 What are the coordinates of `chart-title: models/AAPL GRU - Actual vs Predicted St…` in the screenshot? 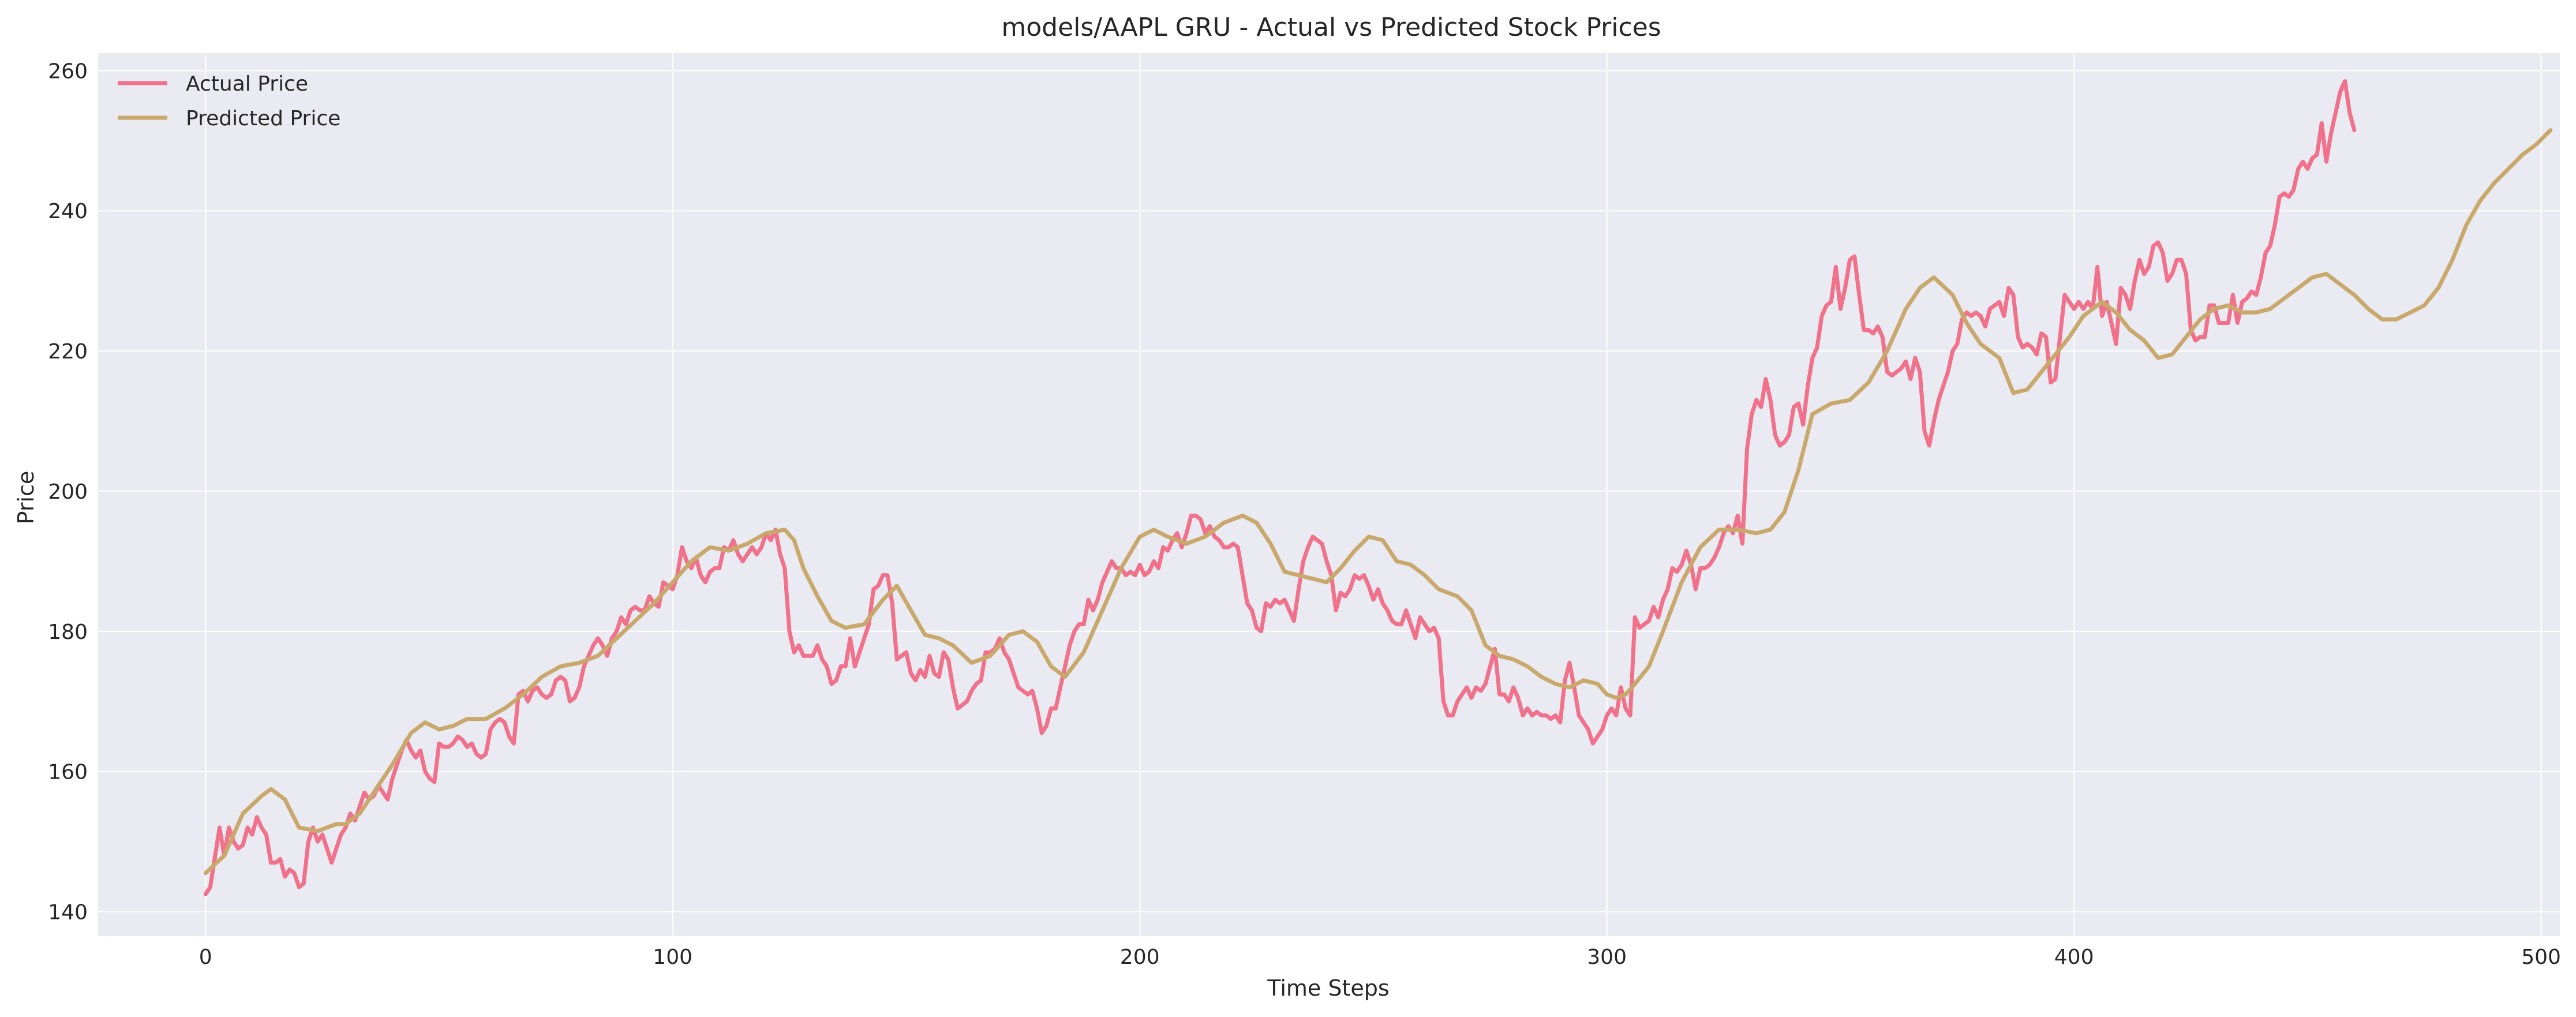 It's located at (1331, 27).